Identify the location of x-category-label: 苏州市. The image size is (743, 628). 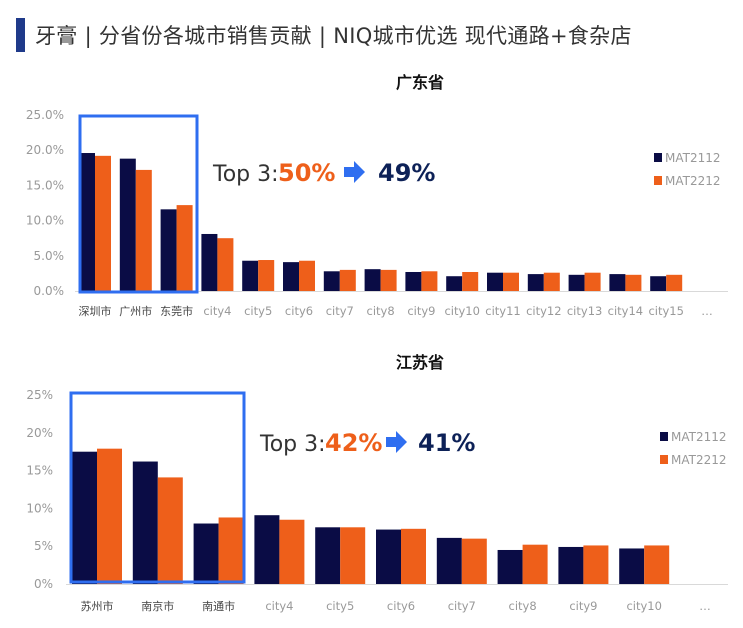
(97, 606).